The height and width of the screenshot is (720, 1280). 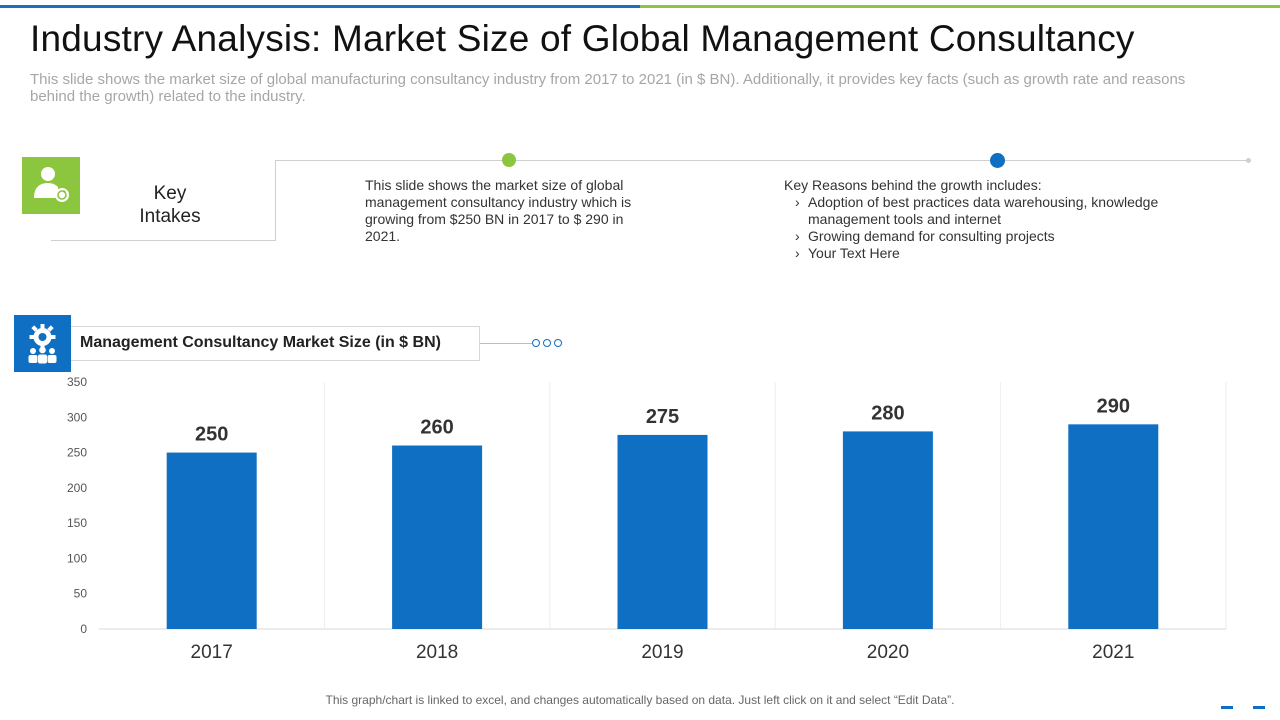 I want to click on timeline-dot-green, so click(x=509, y=160).